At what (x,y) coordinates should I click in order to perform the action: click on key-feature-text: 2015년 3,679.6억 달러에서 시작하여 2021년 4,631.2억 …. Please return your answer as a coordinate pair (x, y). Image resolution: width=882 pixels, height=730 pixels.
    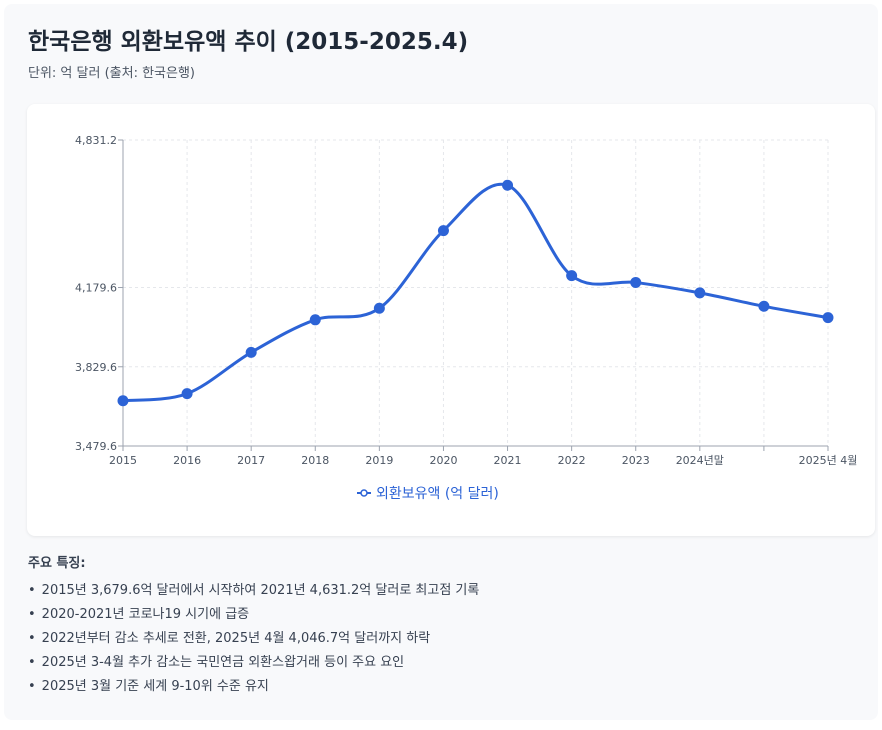
    Looking at the image, I should click on (260, 590).